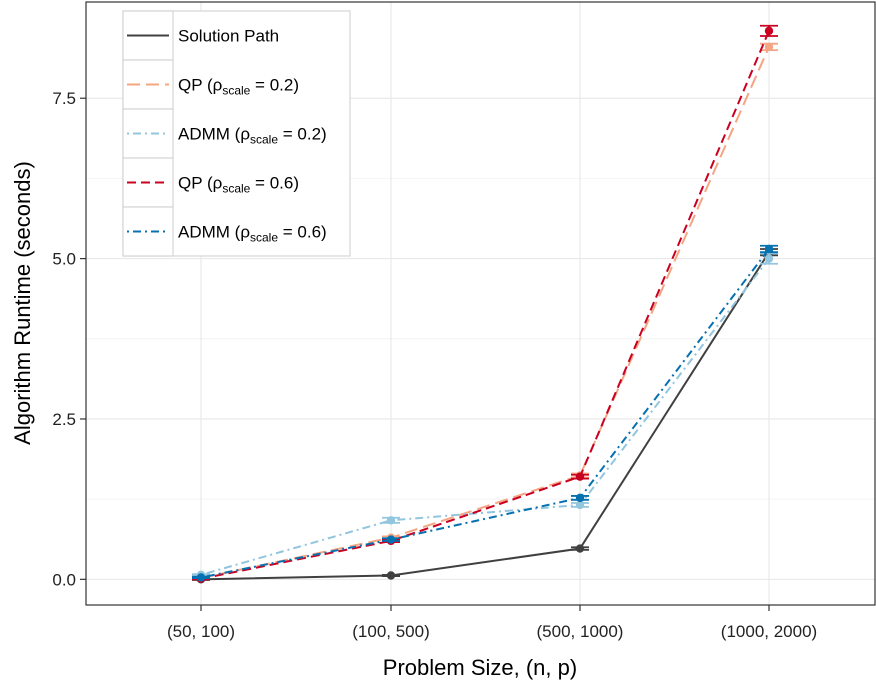 This screenshot has height=685, width=876. I want to click on y-tick-label: 2.5, so click(64, 419).